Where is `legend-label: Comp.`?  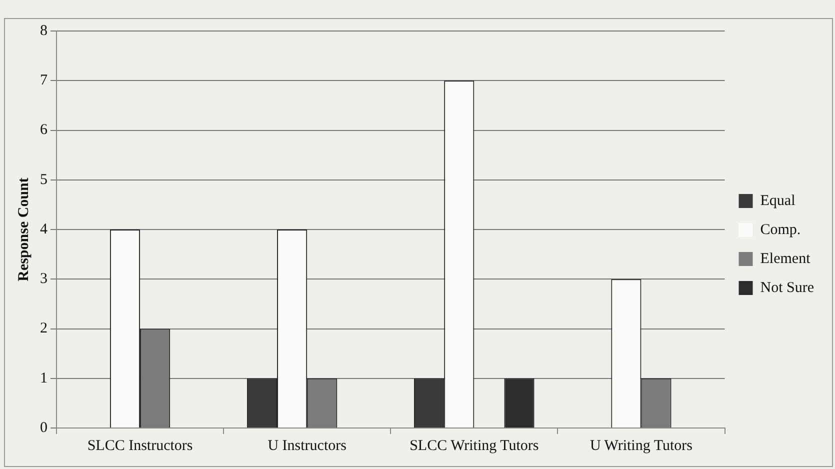
legend-label: Comp. is located at coordinates (780, 230).